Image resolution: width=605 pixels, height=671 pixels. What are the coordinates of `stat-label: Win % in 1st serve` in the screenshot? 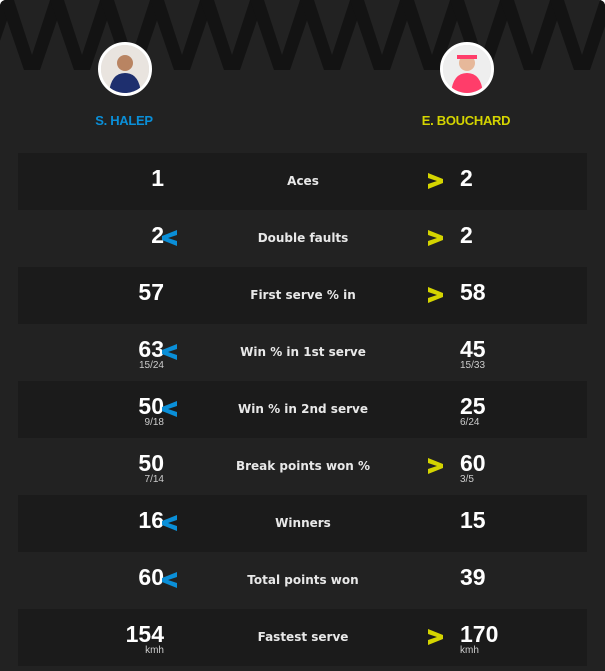 It's located at (303, 352).